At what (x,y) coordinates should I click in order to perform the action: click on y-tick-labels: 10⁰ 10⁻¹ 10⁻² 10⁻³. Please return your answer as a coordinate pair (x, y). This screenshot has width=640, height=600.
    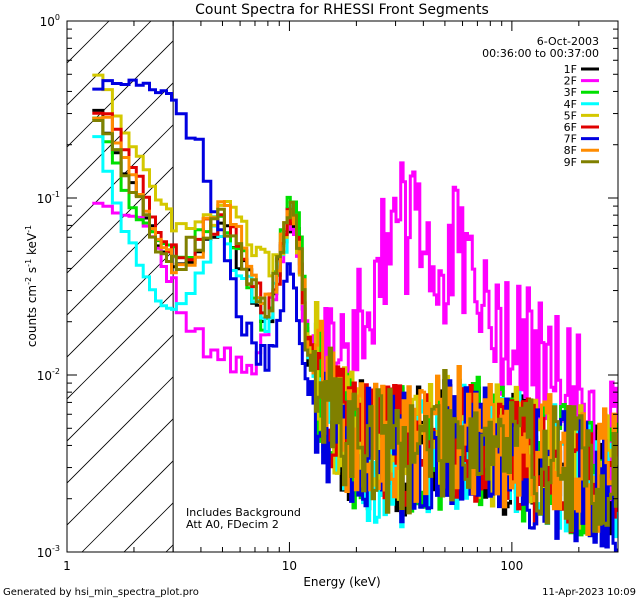
    Looking at the image, I should click on (48, 286).